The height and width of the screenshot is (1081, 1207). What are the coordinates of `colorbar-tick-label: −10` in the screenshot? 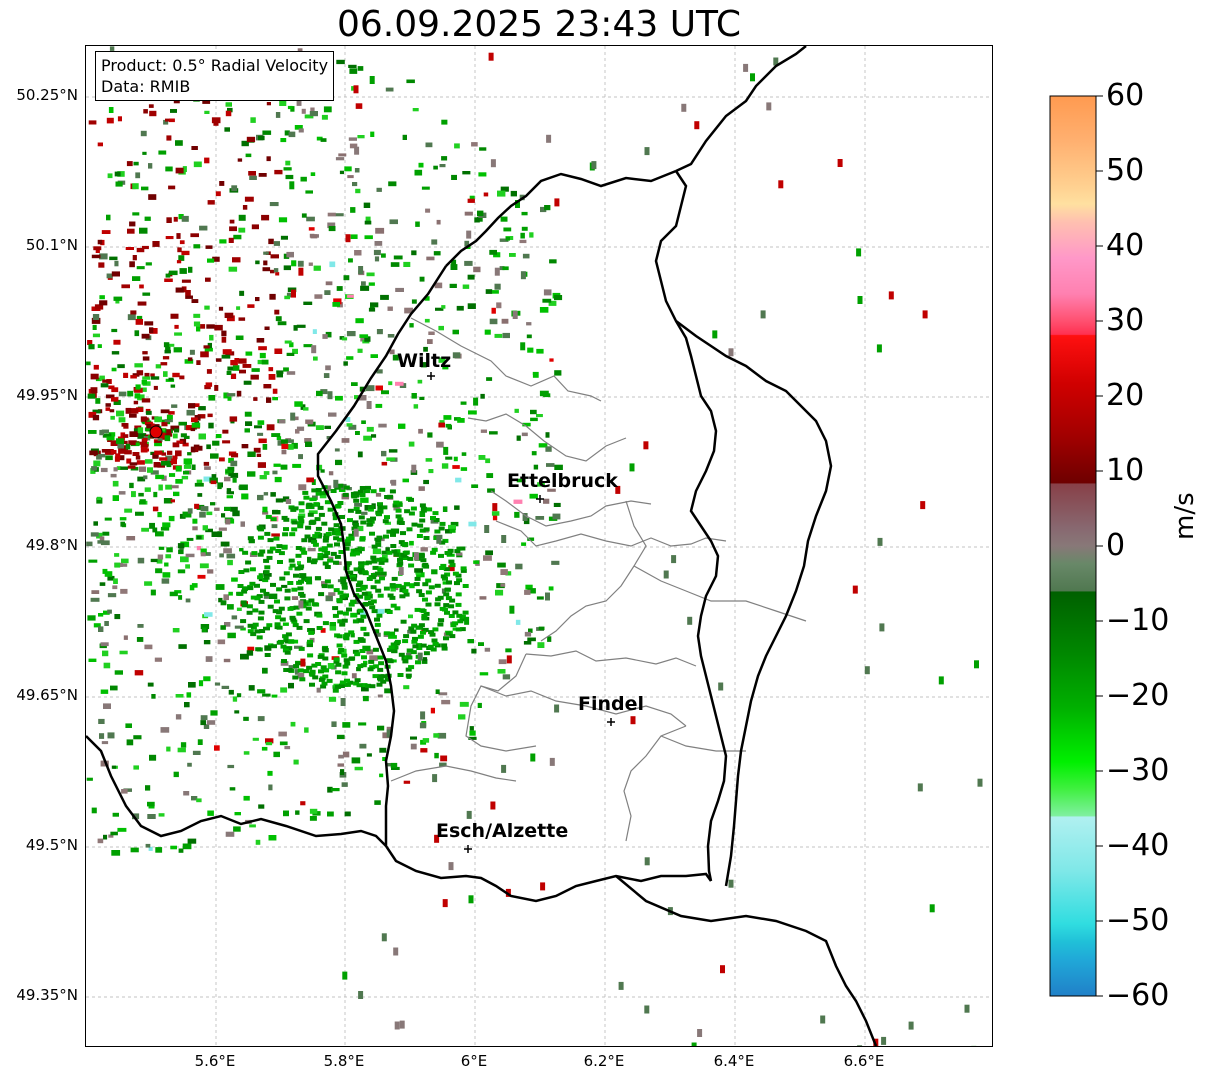 It's located at (1138, 620).